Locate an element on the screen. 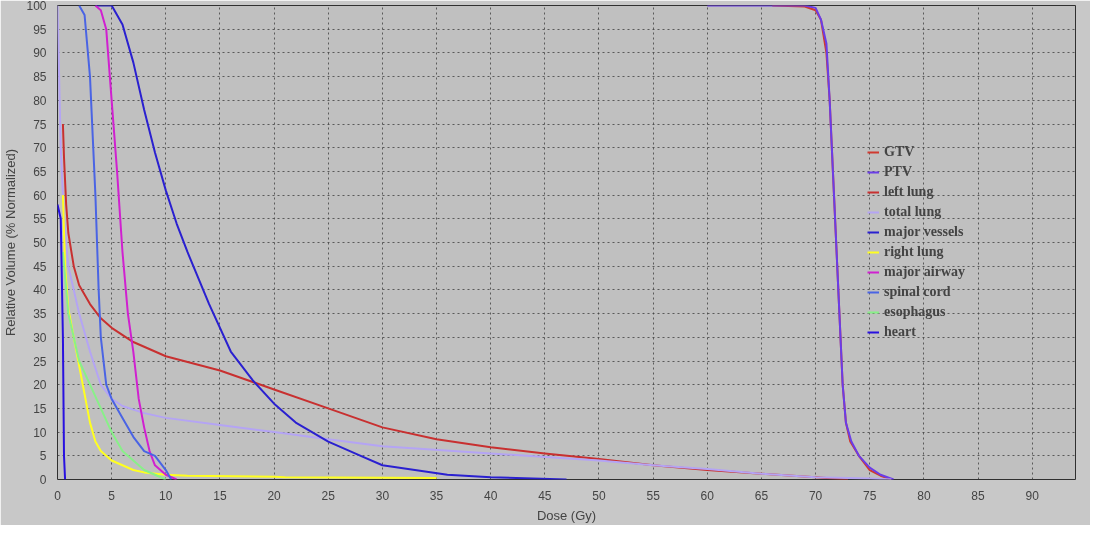 This screenshot has width=1101, height=533. y-tick-label: 40 is located at coordinates (40, 290).